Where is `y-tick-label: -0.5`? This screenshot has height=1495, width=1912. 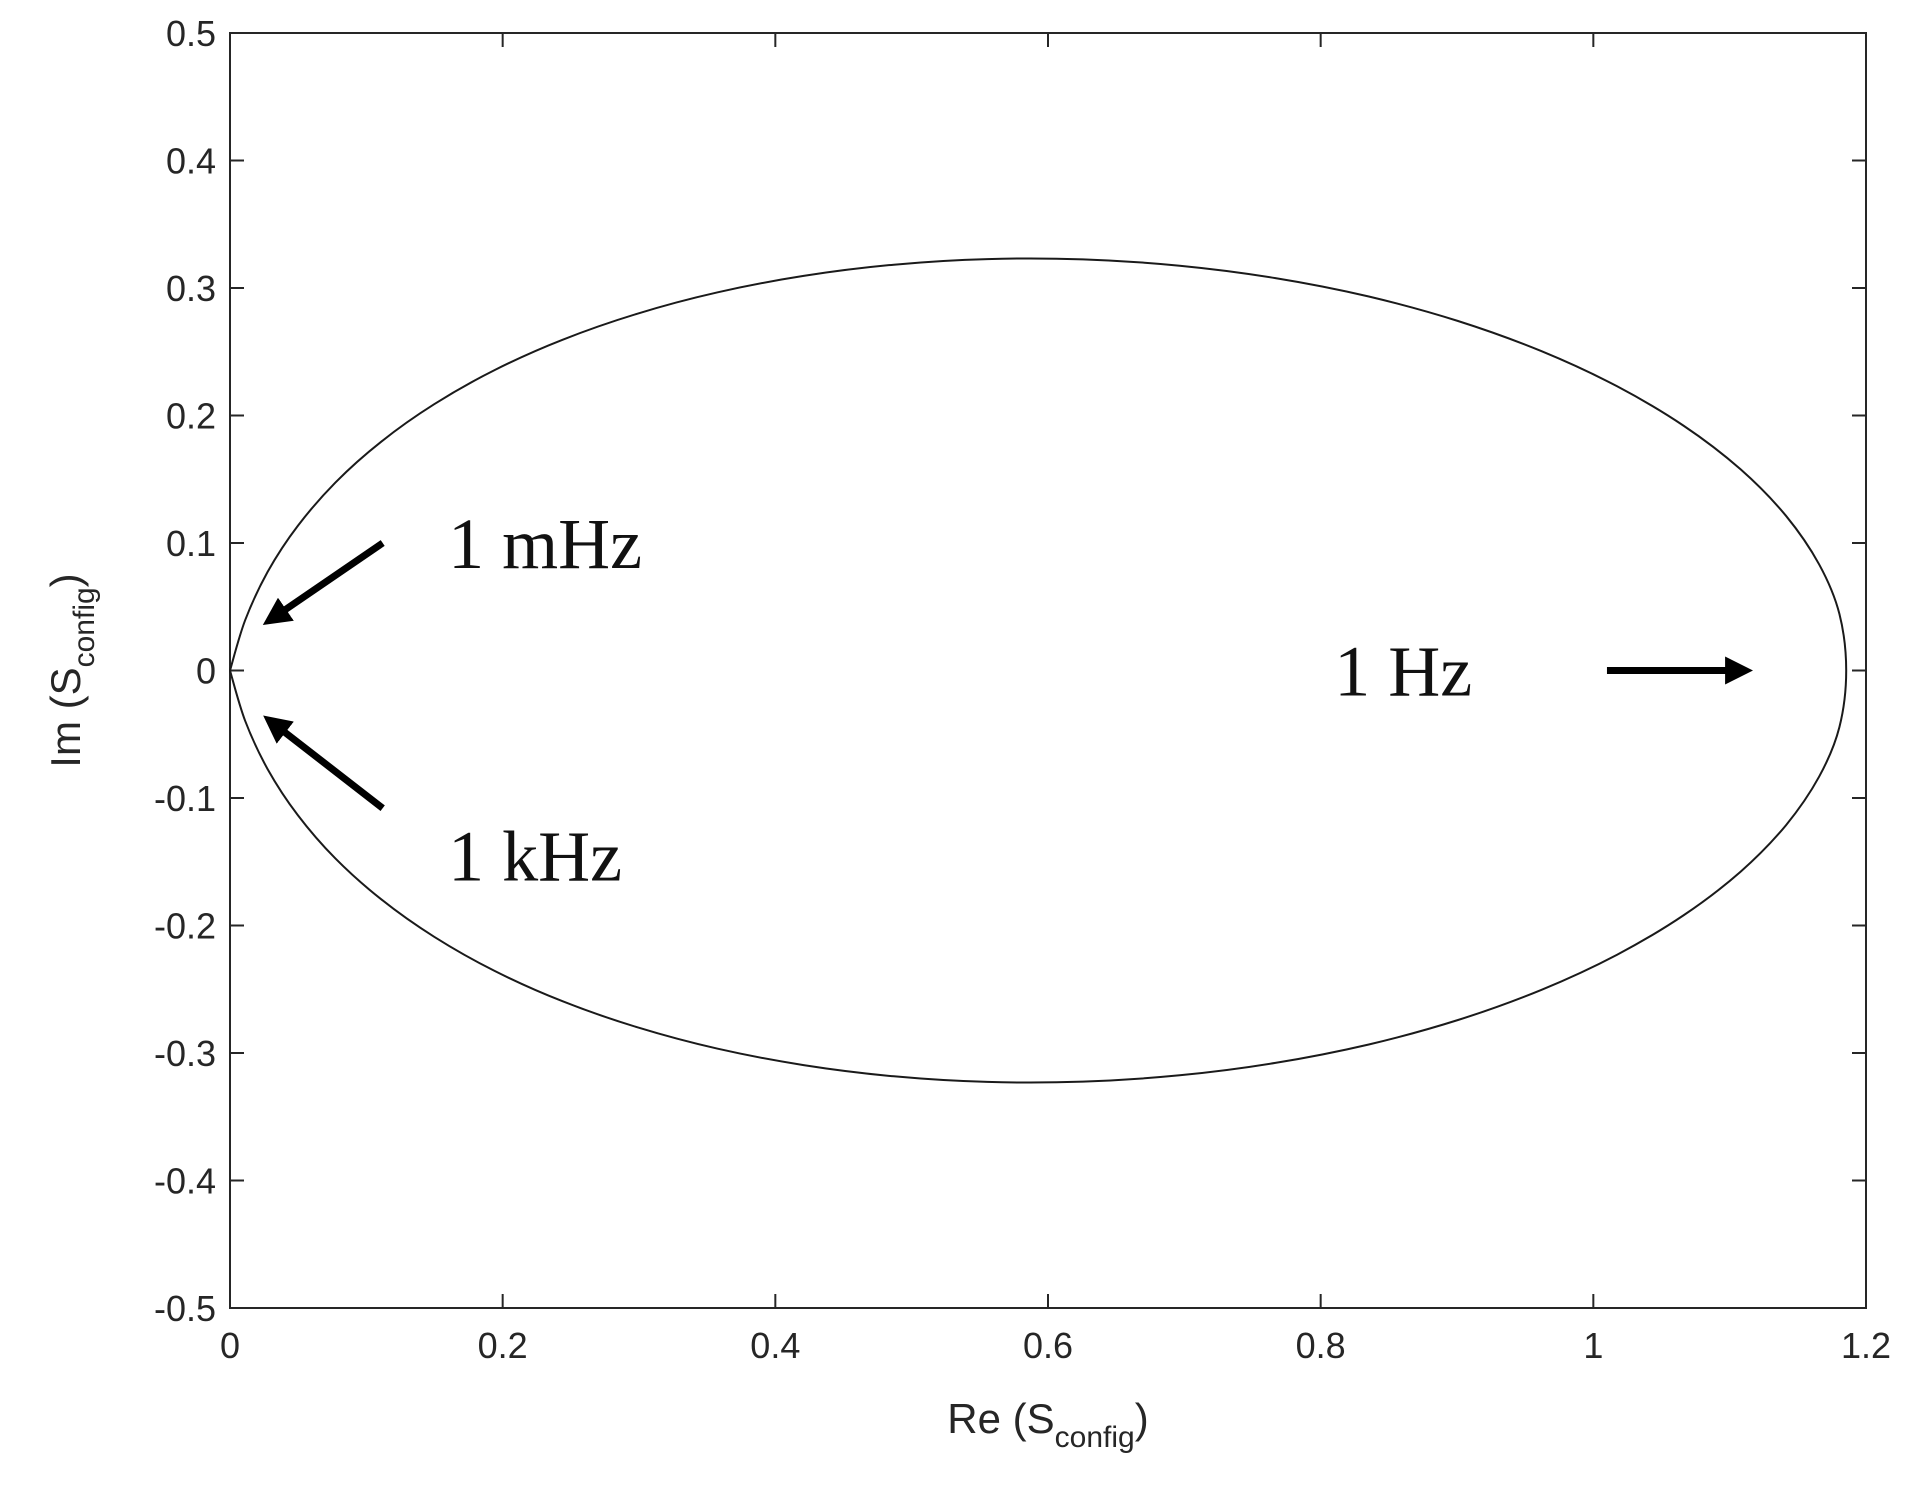
y-tick-label: -0.5 is located at coordinates (185, 1308).